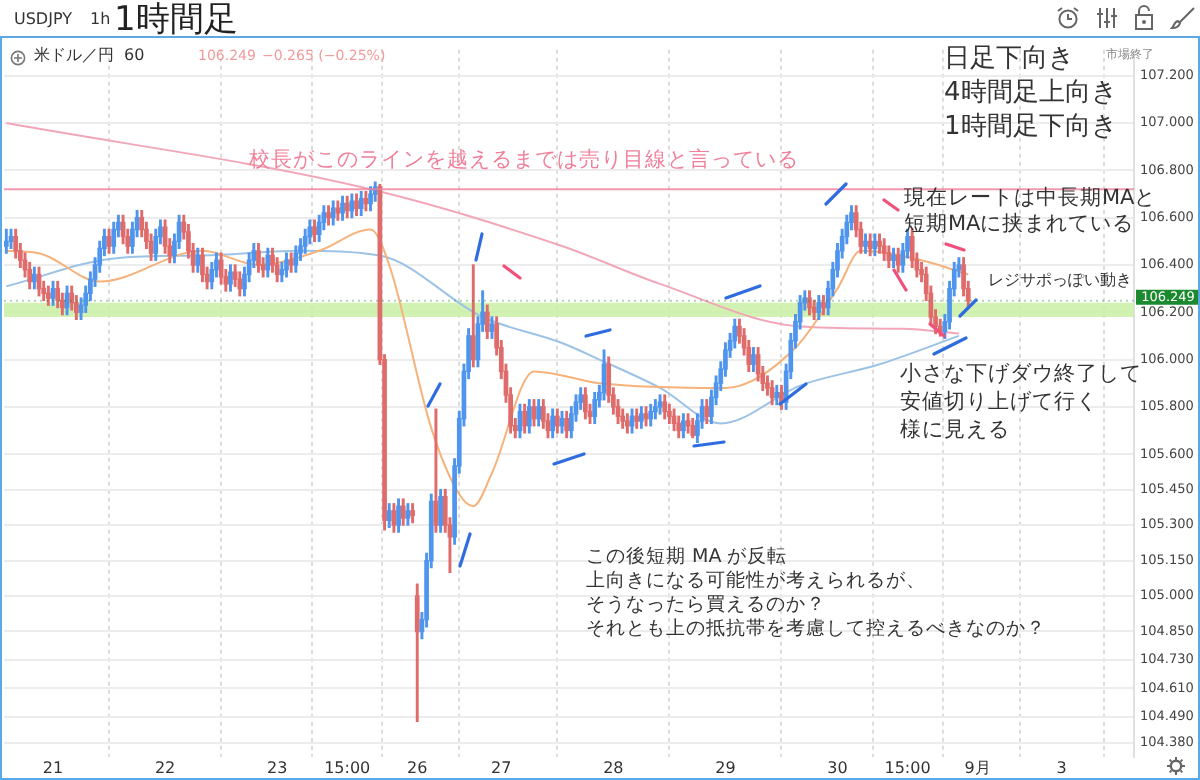 The image size is (1200, 780). I want to click on x-tick-label: 22, so click(165, 767).